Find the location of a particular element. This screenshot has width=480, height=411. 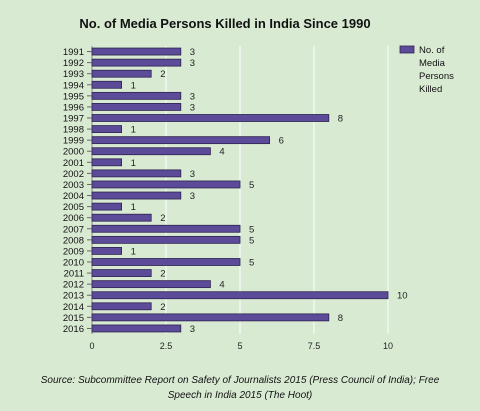

x-tick-label: 0 is located at coordinates (91, 346).